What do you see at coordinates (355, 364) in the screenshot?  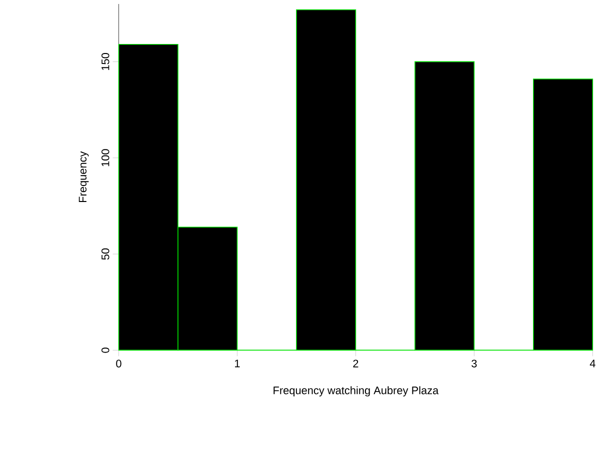 I see `x-tick-label: 2` at bounding box center [355, 364].